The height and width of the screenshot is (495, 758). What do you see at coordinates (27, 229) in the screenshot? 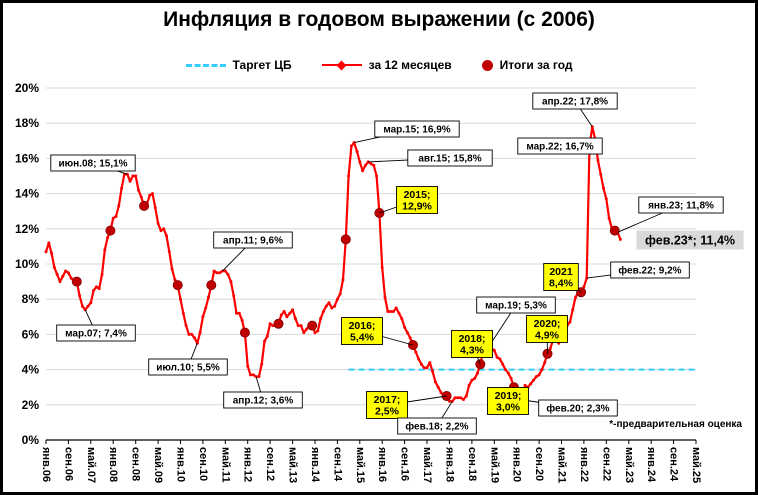
I see `y-axis-label: 12%` at bounding box center [27, 229].